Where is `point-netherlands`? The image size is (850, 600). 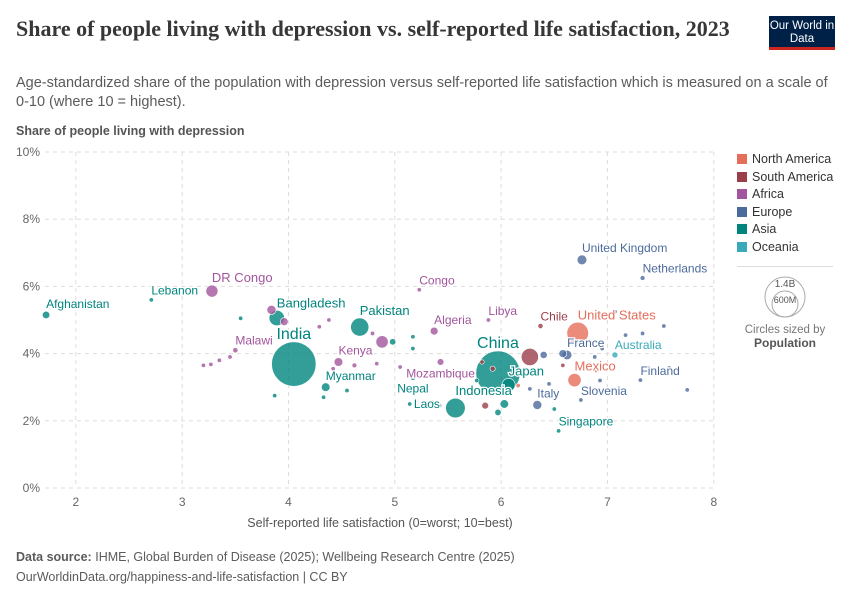
point-netherlands is located at coordinates (642, 278).